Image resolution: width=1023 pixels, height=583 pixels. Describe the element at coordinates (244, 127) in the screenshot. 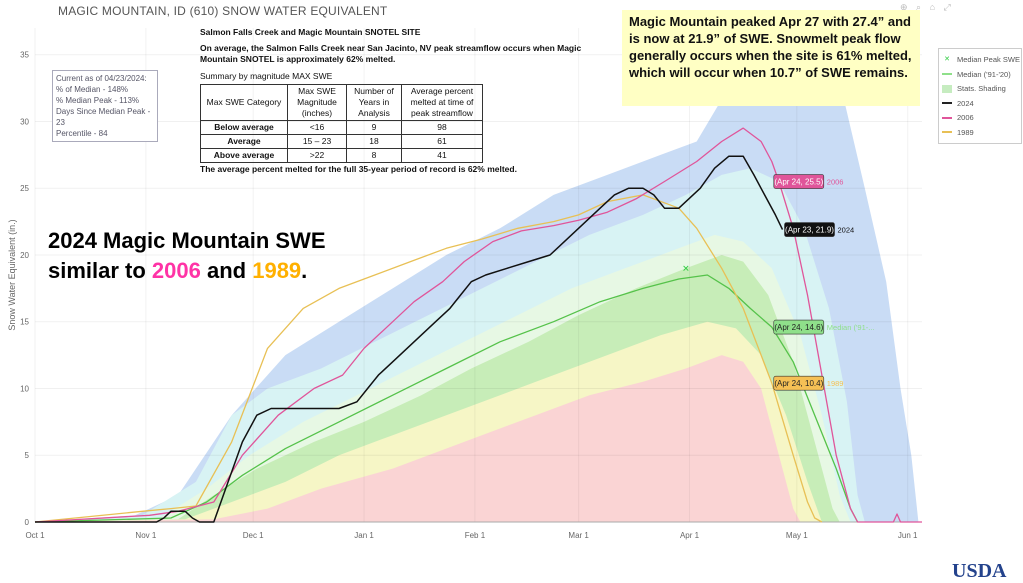

I see `table-cell: Below average` at that location.